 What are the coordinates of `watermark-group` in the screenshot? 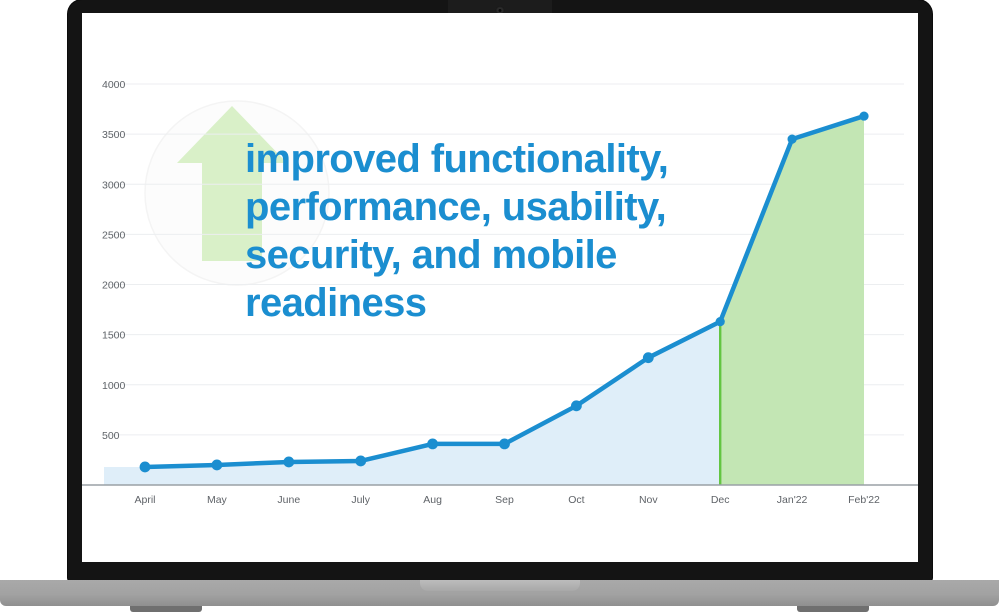 It's located at (237, 193).